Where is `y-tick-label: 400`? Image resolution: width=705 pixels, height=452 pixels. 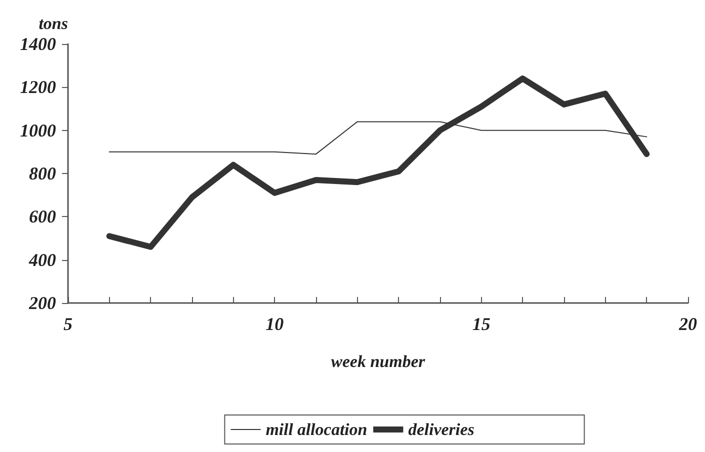 y-tick-label: 400 is located at coordinates (42, 260).